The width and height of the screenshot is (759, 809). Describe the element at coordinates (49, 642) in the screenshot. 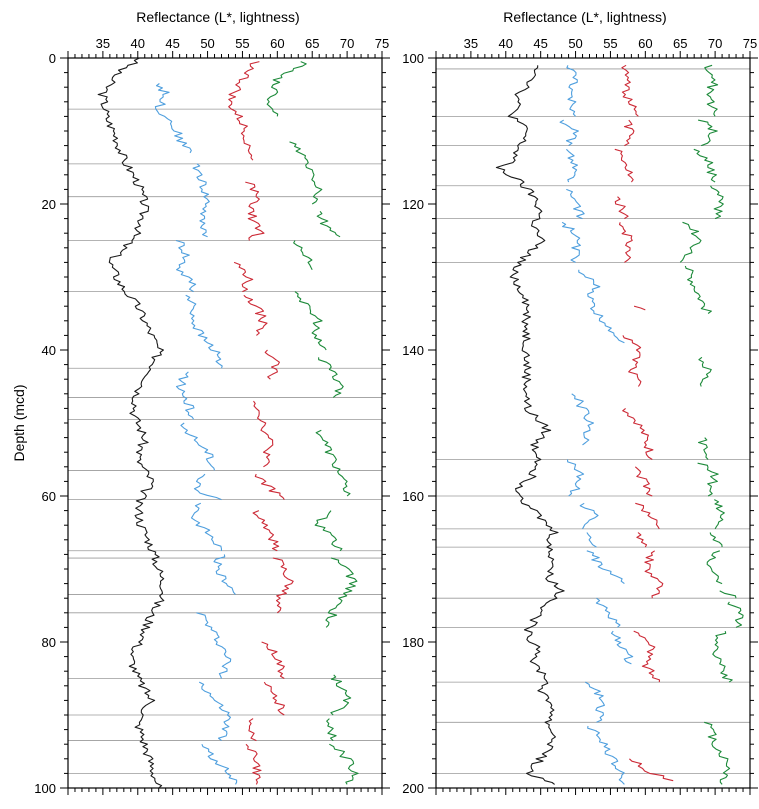

I see `y-tick-label: 80` at that location.